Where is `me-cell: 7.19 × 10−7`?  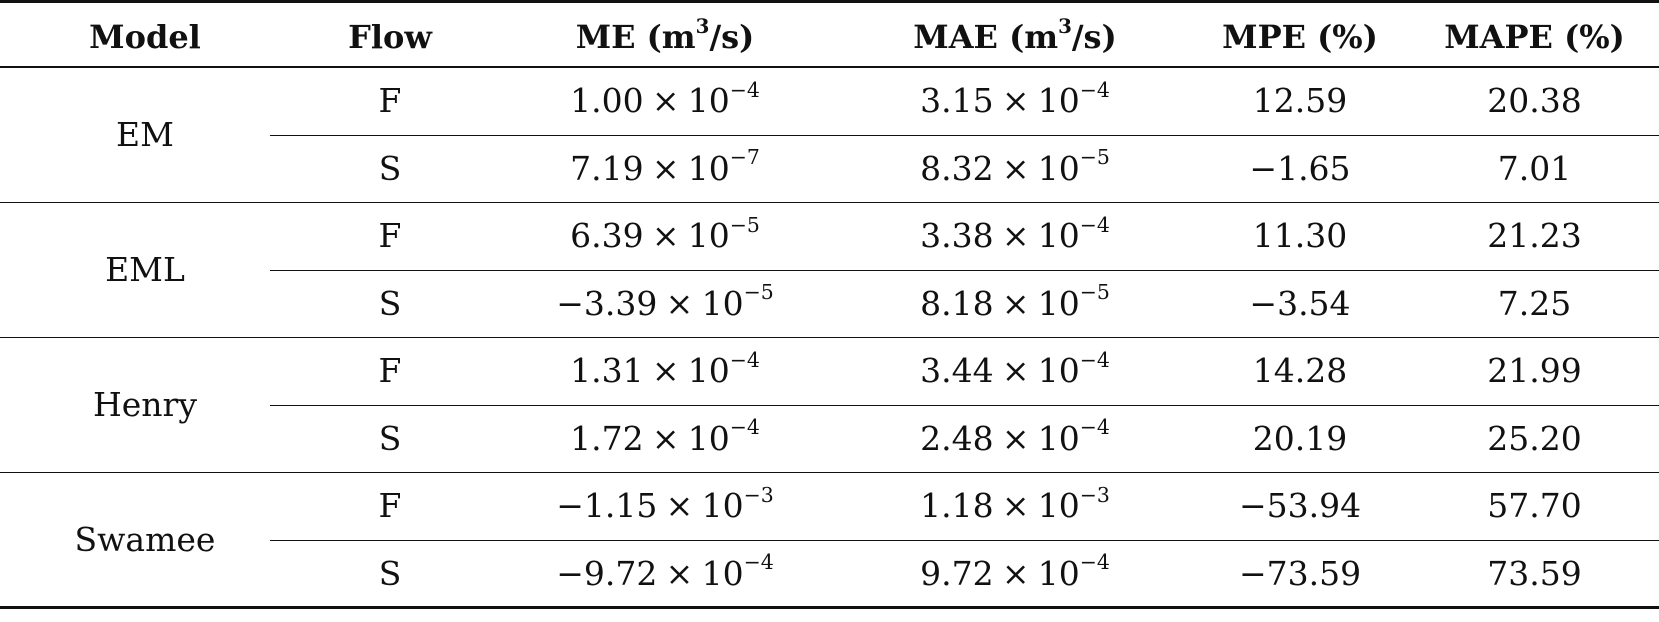 me-cell: 7.19 × 10−7 is located at coordinates (665, 169).